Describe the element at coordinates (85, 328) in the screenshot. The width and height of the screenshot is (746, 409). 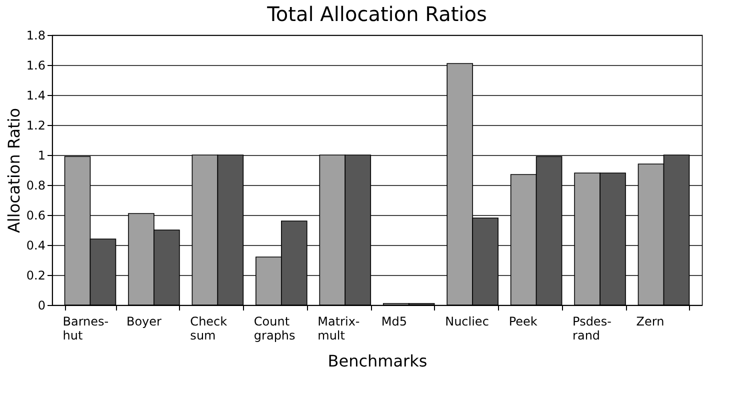
I see `x-tick-label: Barnes- hut` at that location.